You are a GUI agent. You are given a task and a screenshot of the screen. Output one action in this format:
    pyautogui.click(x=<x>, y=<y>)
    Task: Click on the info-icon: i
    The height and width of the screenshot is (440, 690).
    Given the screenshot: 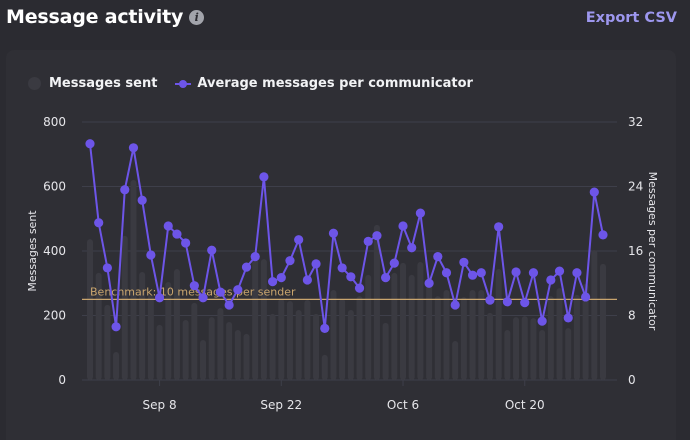 What is the action you would take?
    pyautogui.click(x=197, y=17)
    